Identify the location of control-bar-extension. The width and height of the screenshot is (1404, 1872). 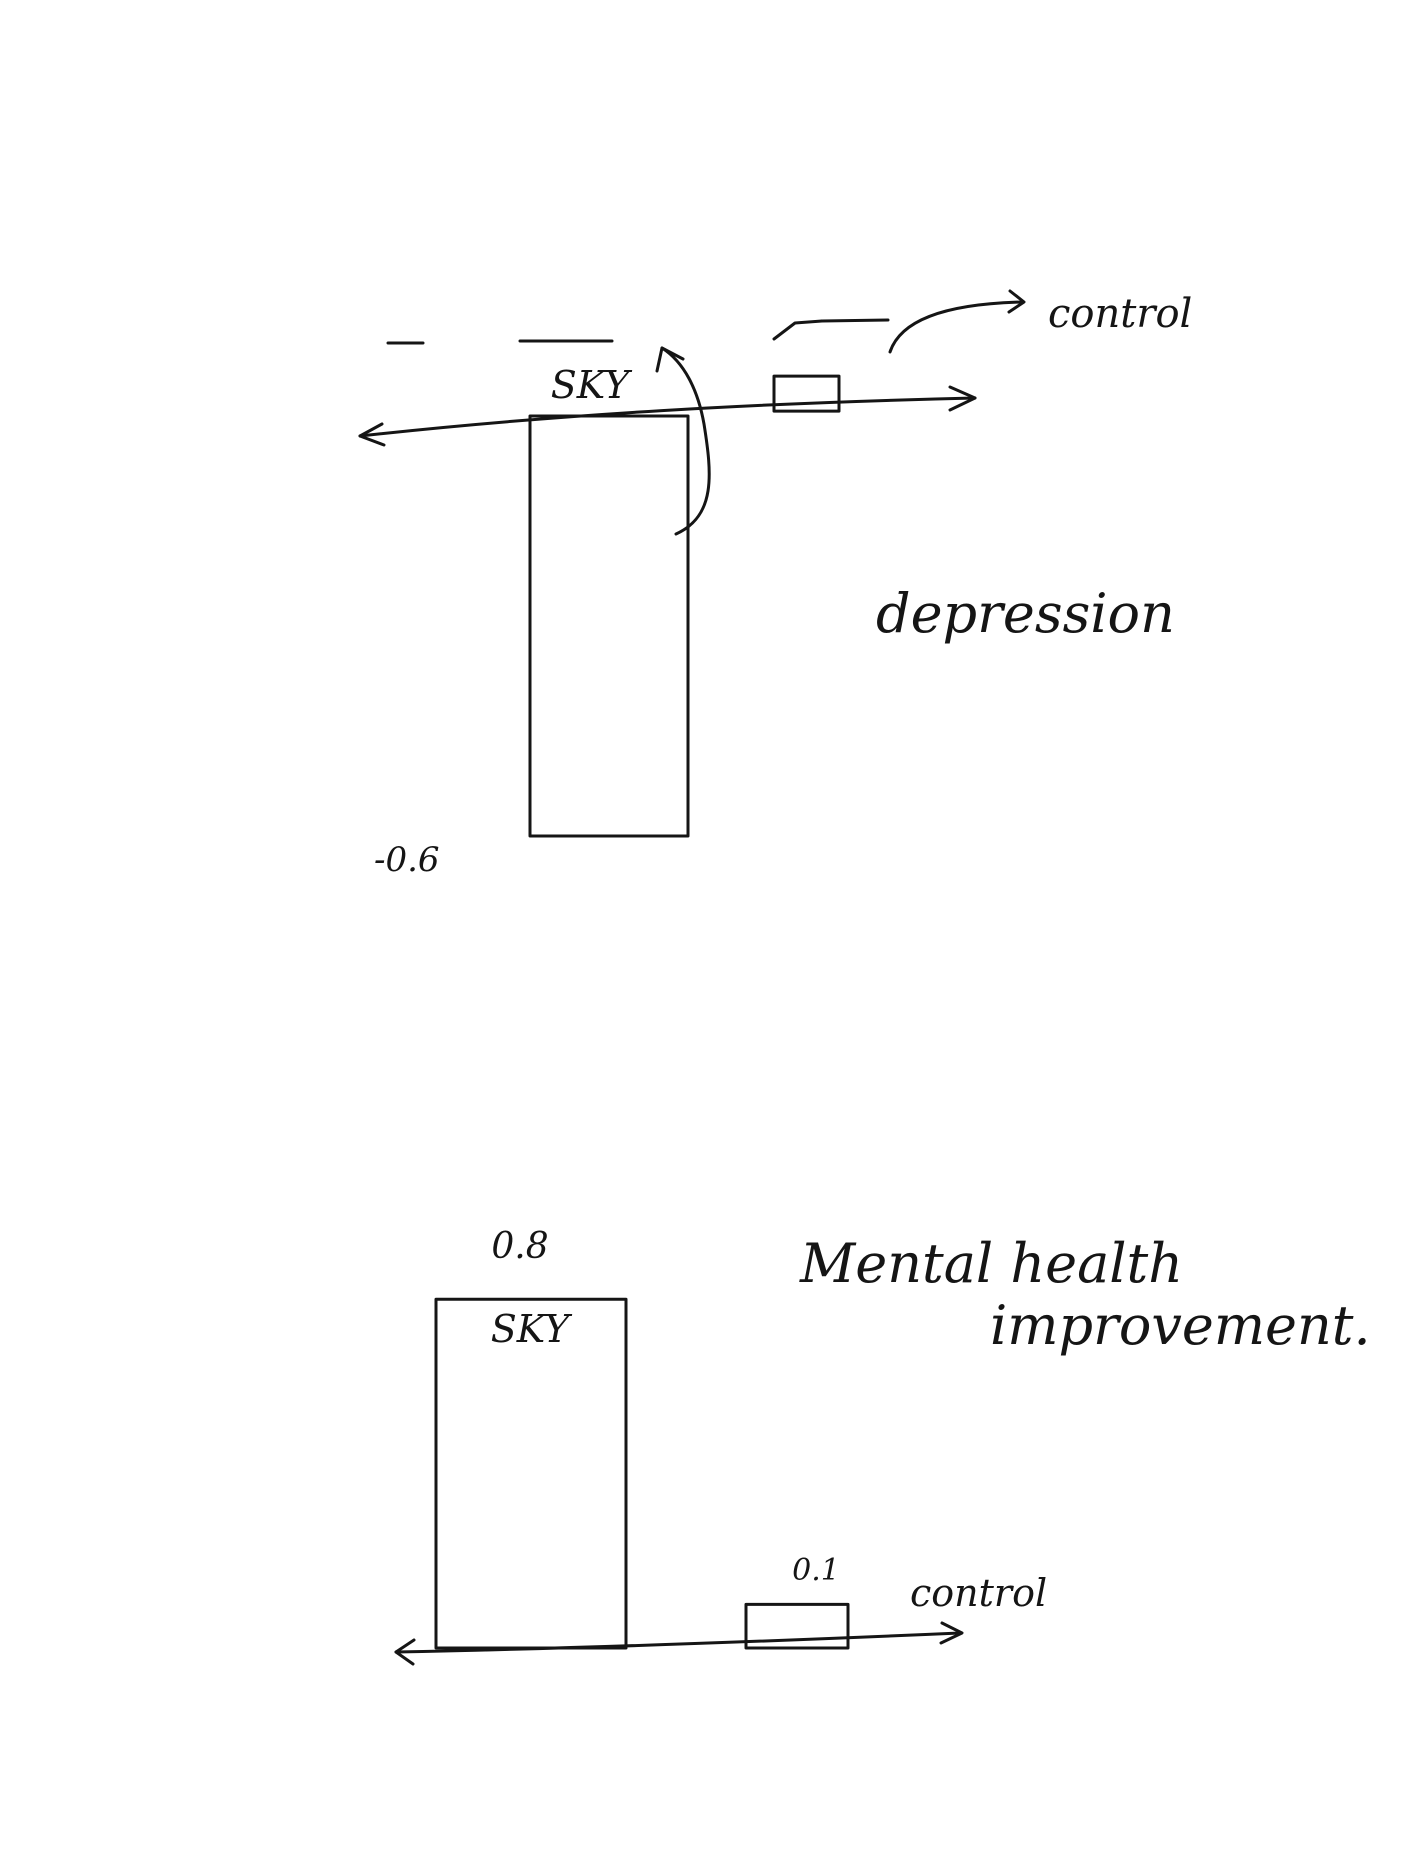
(855, 320).